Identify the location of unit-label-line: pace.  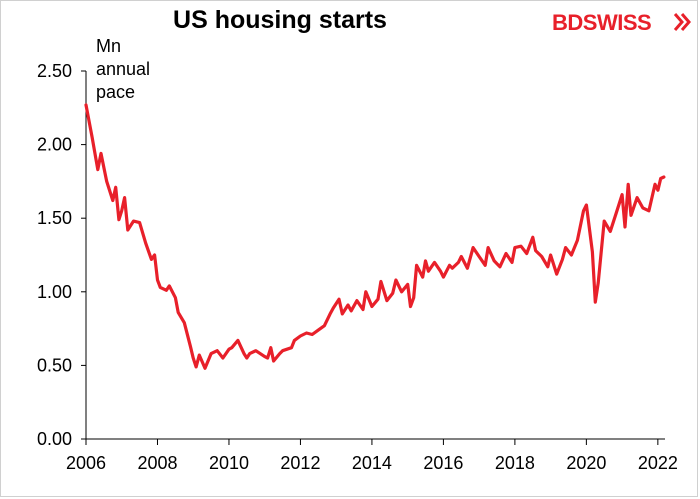
(116, 92).